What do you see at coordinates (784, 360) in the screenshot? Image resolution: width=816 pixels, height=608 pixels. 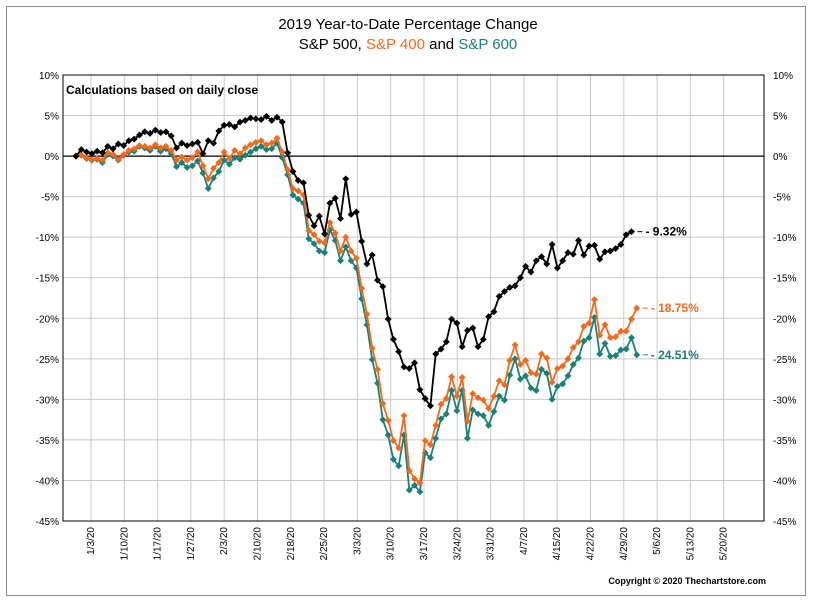 I see `y-tick-label-right: -25%` at bounding box center [784, 360].